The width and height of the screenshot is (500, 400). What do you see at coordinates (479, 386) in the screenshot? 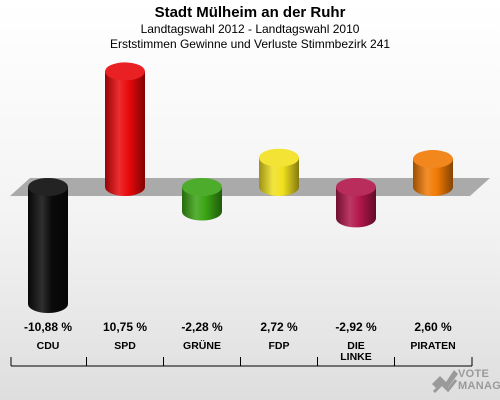
I see `logo-line-2: MANAGER` at bounding box center [479, 386].